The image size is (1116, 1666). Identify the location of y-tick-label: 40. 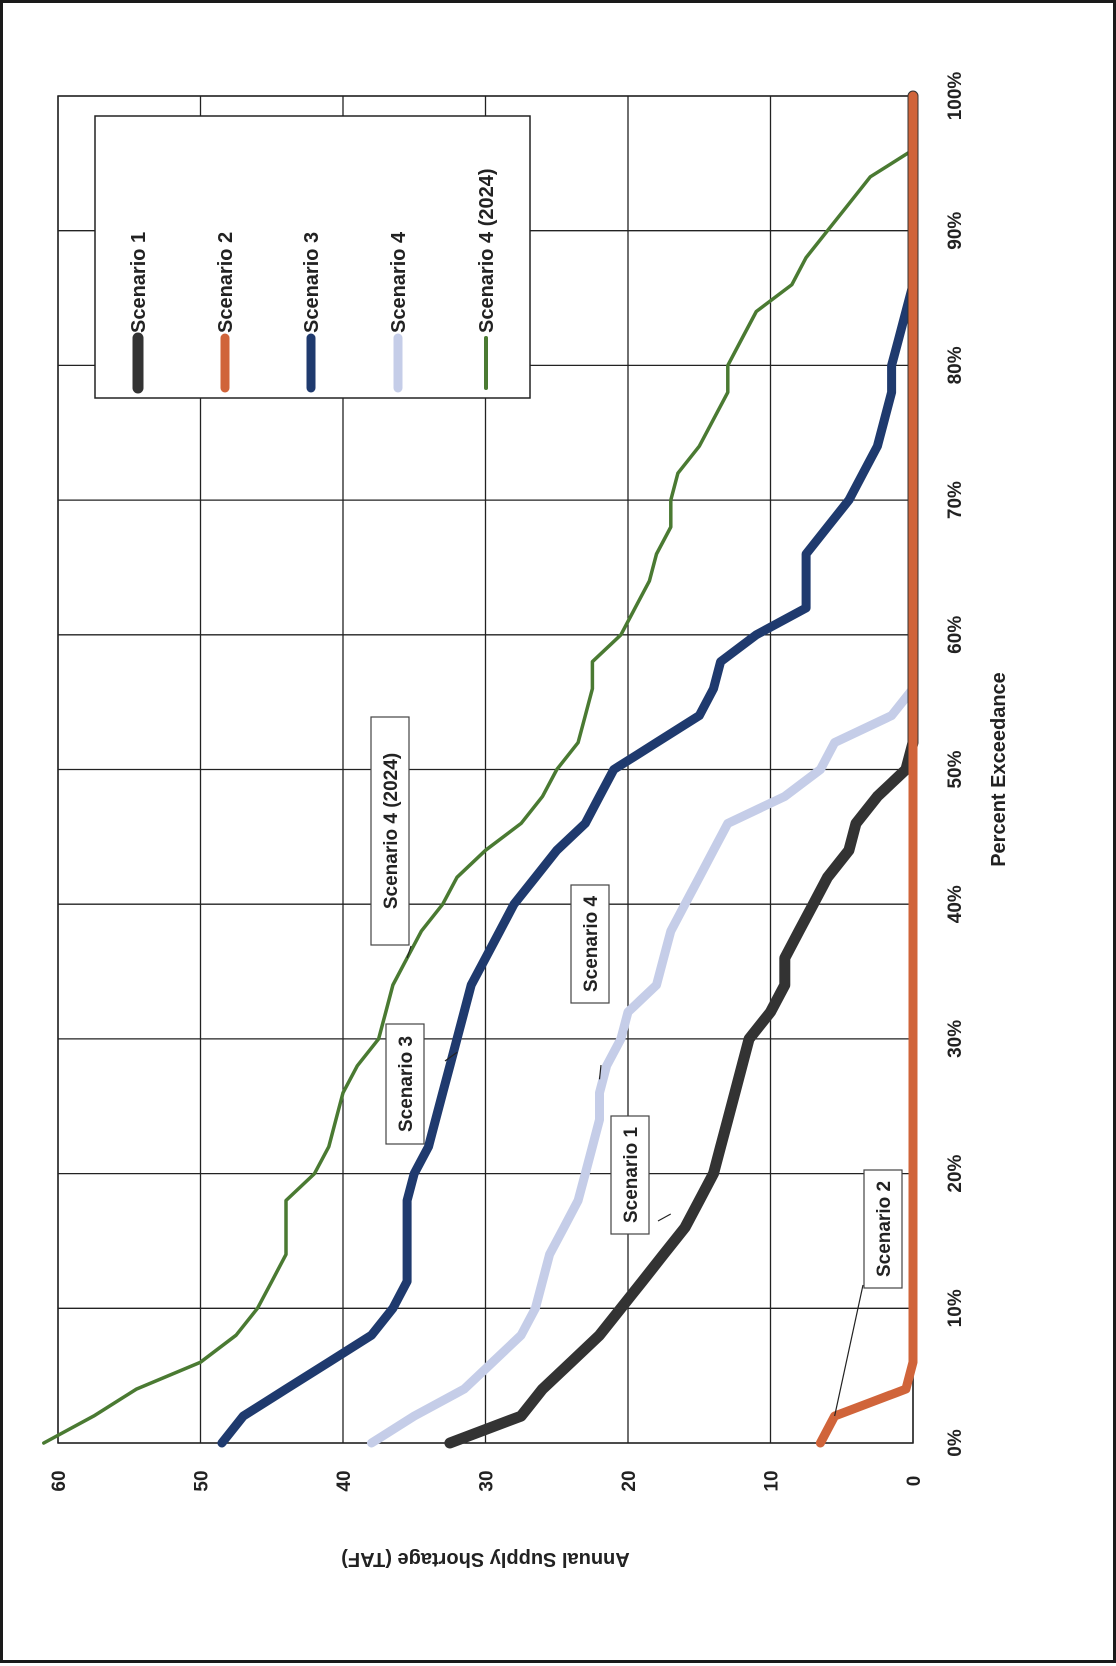
(344, 1480).